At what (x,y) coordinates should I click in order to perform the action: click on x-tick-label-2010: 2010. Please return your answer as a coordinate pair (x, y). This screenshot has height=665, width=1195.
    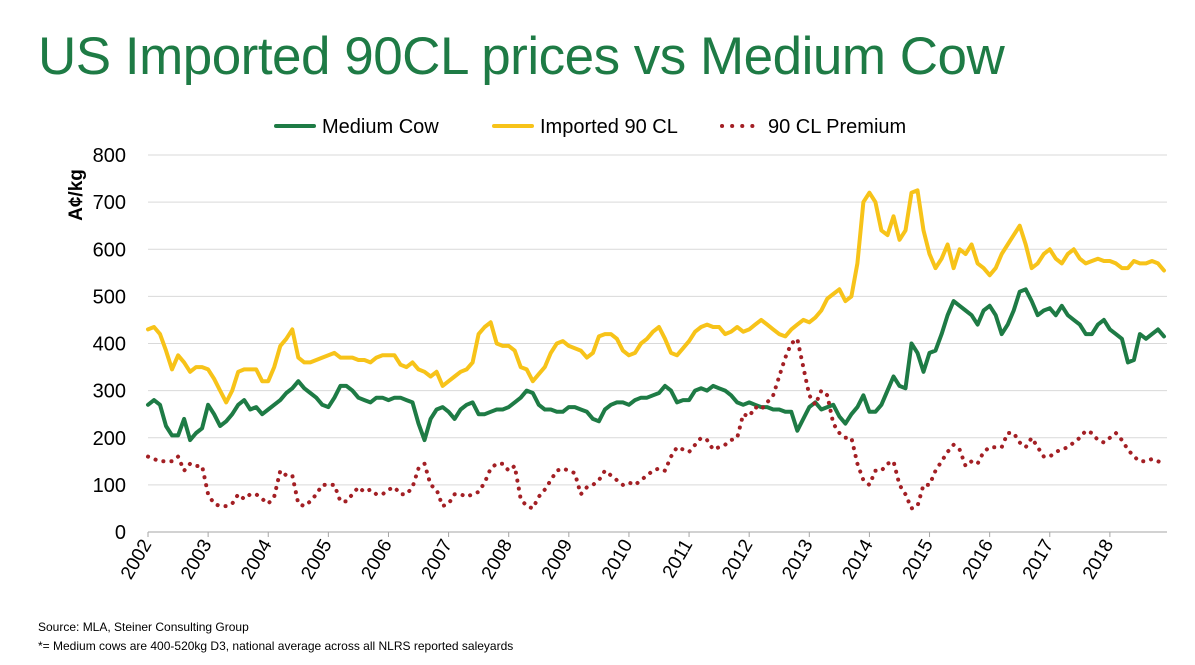
    Looking at the image, I should click on (617, 559).